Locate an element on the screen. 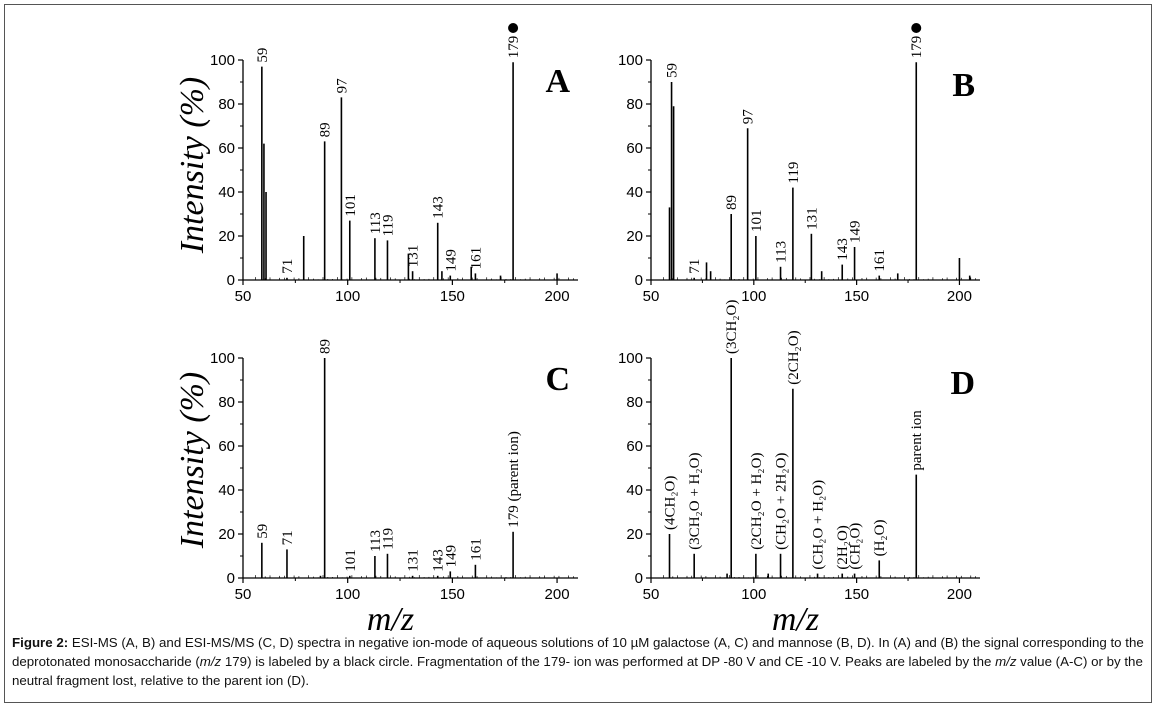  peak-label: (3CH₂O + H₂O) is located at coordinates (695, 501).